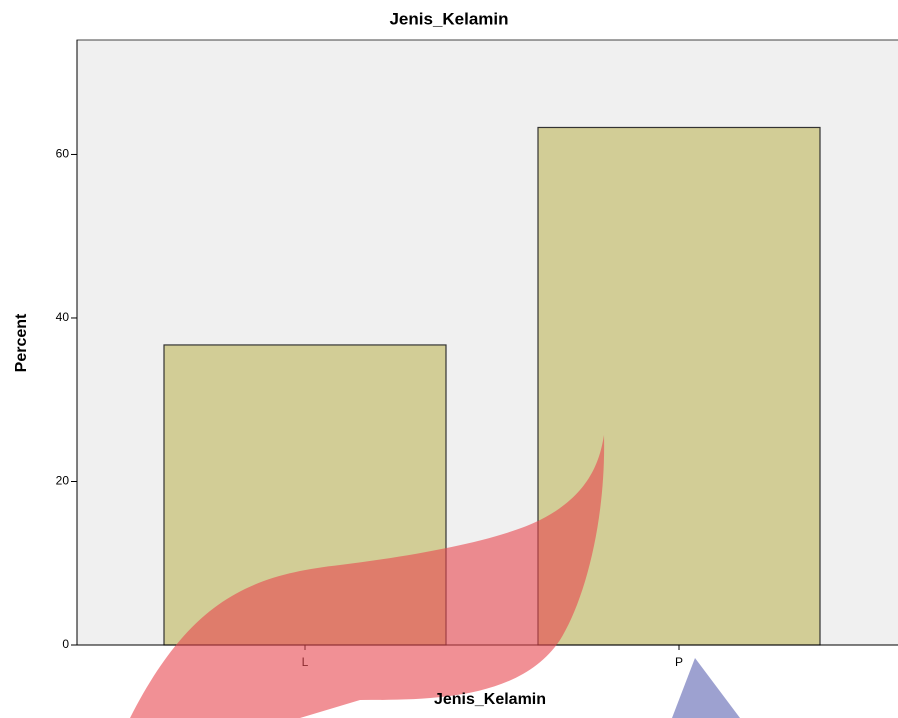  What do you see at coordinates (706, 688) in the screenshot?
I see `watermark-triangle` at bounding box center [706, 688].